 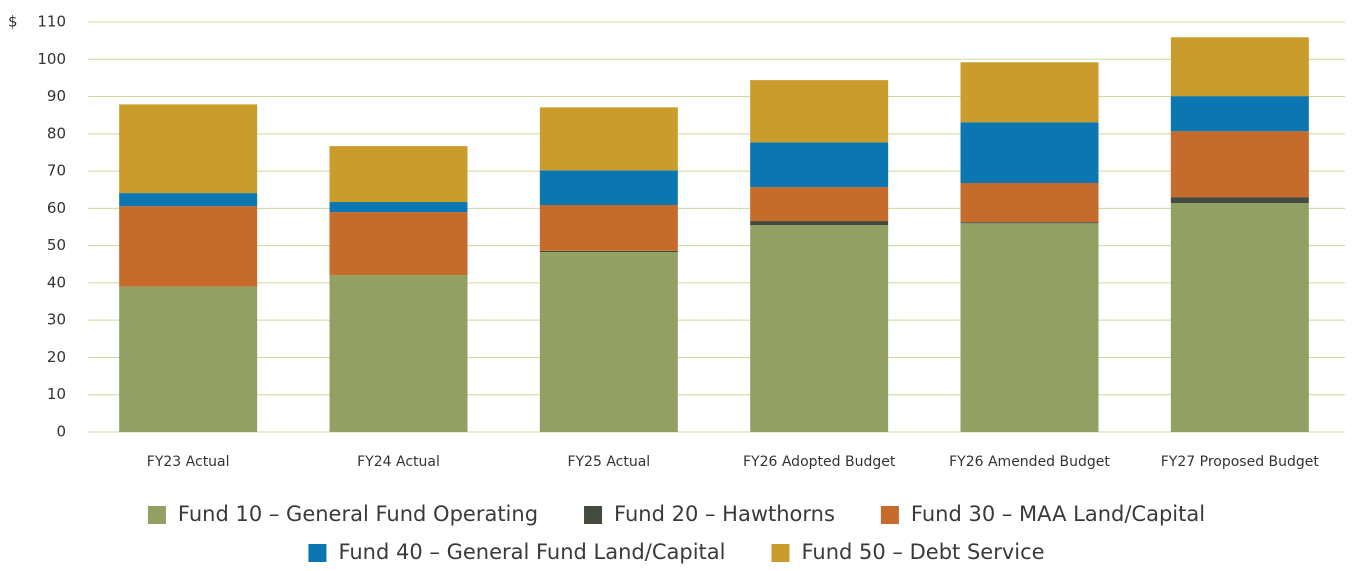 I want to click on legend-label: Fund 10 – General Fund Operating, so click(x=358, y=514).